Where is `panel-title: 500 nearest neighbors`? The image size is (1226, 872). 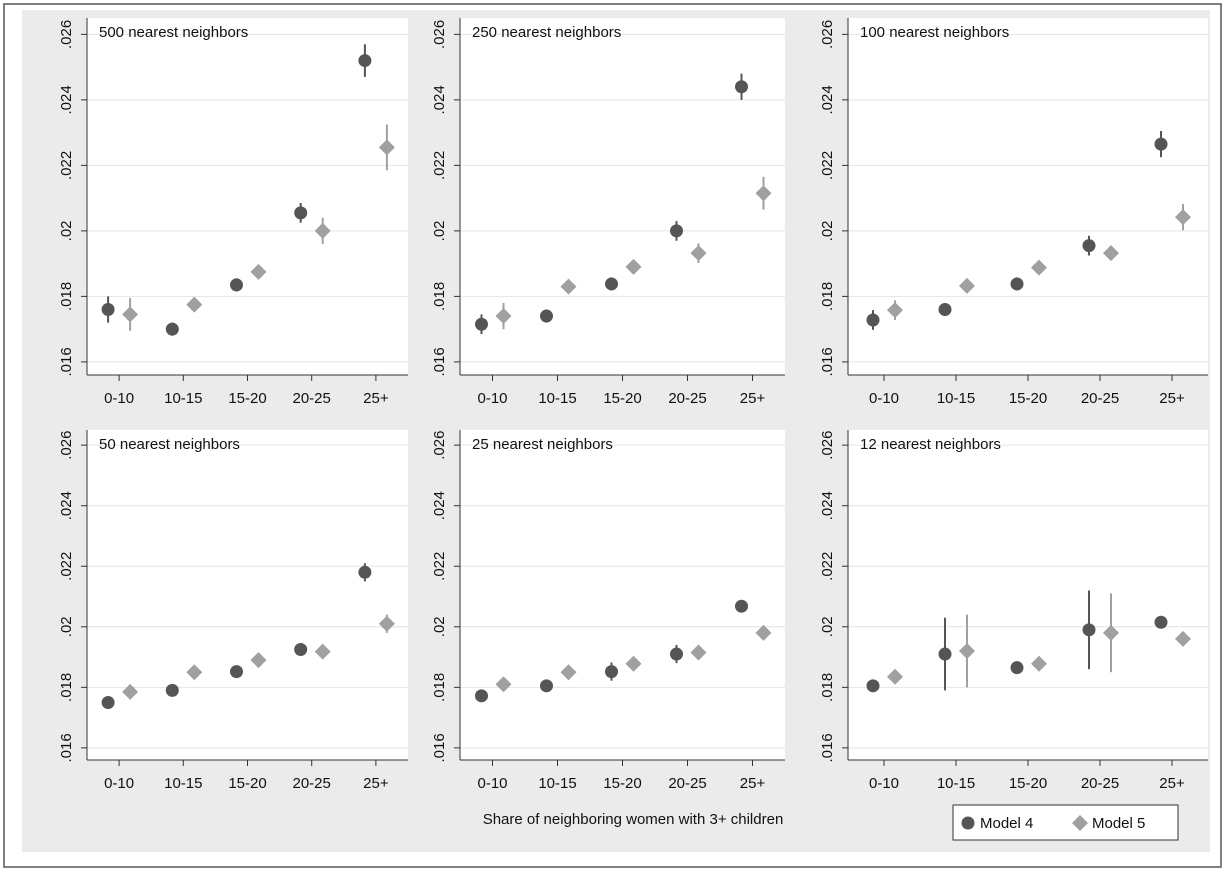 panel-title: 500 nearest neighbors is located at coordinates (173, 32).